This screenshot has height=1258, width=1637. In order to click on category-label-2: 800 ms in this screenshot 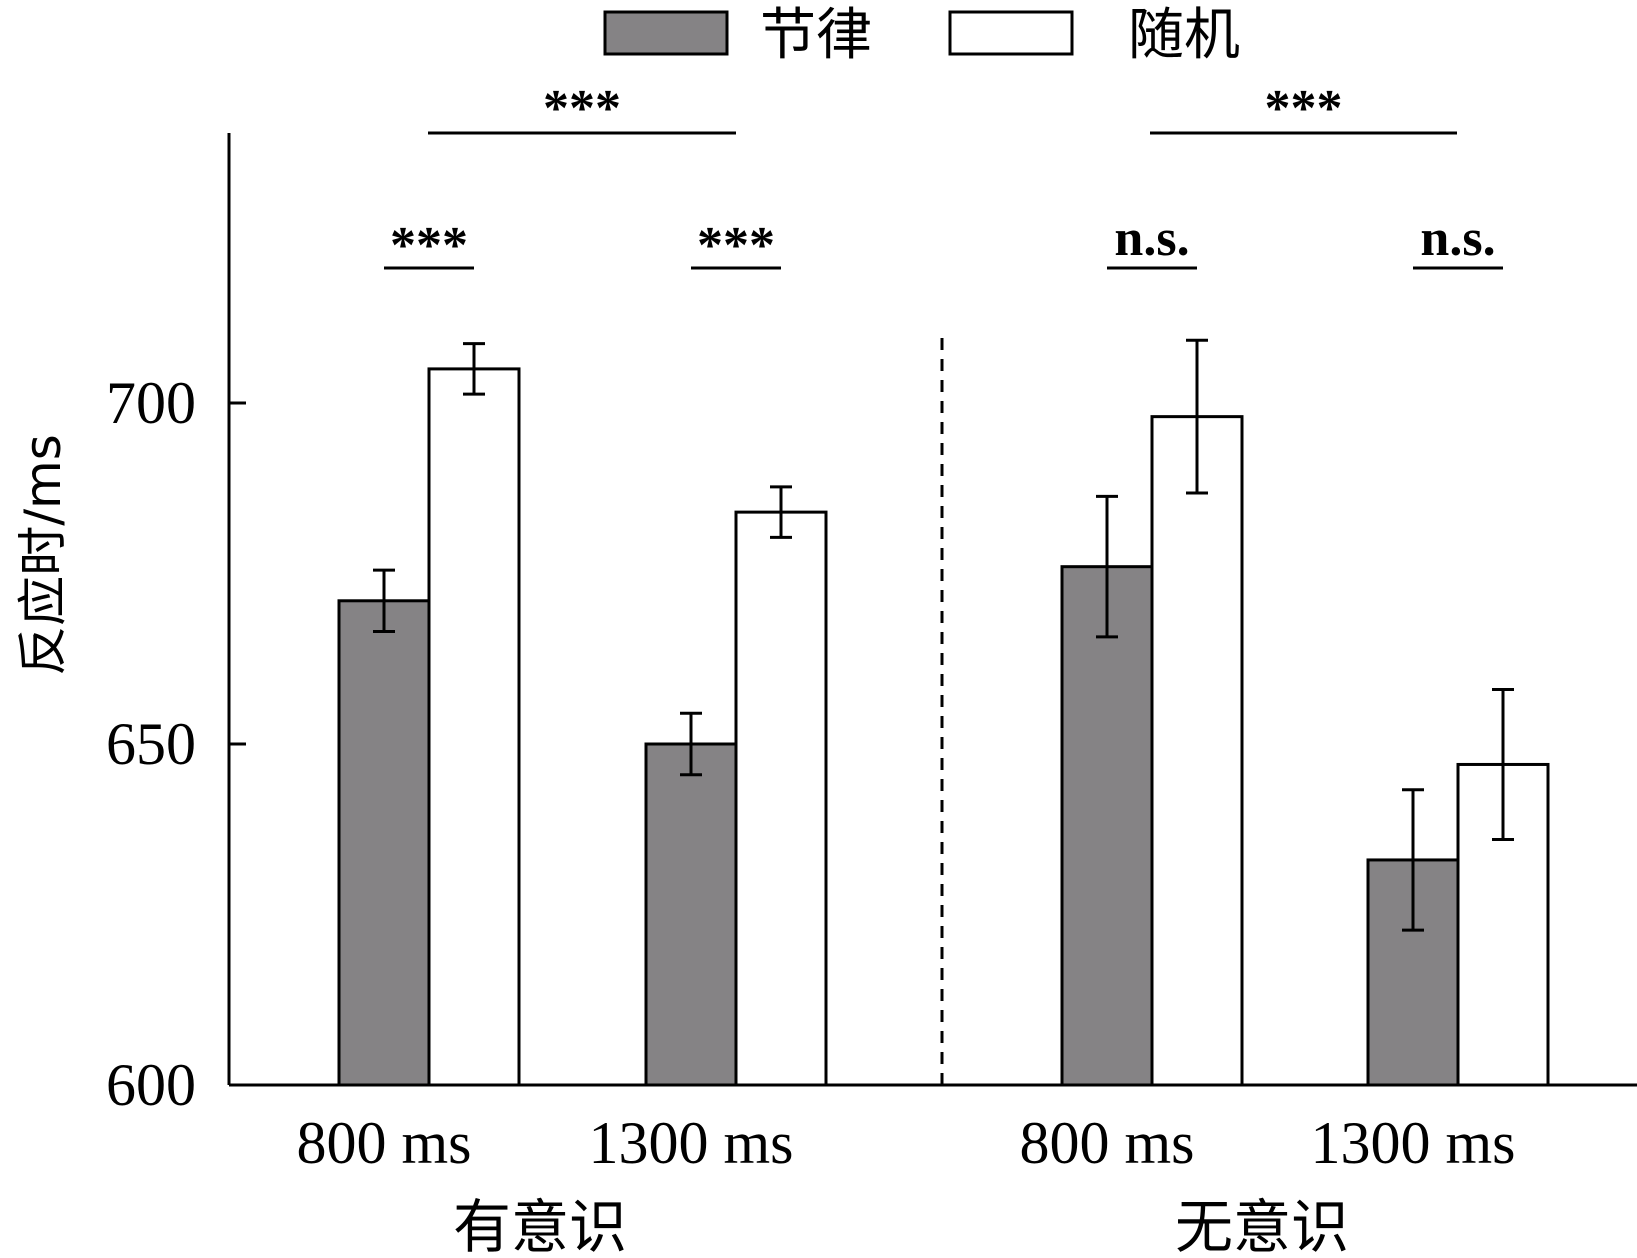, I will do `click(1106, 1143)`.